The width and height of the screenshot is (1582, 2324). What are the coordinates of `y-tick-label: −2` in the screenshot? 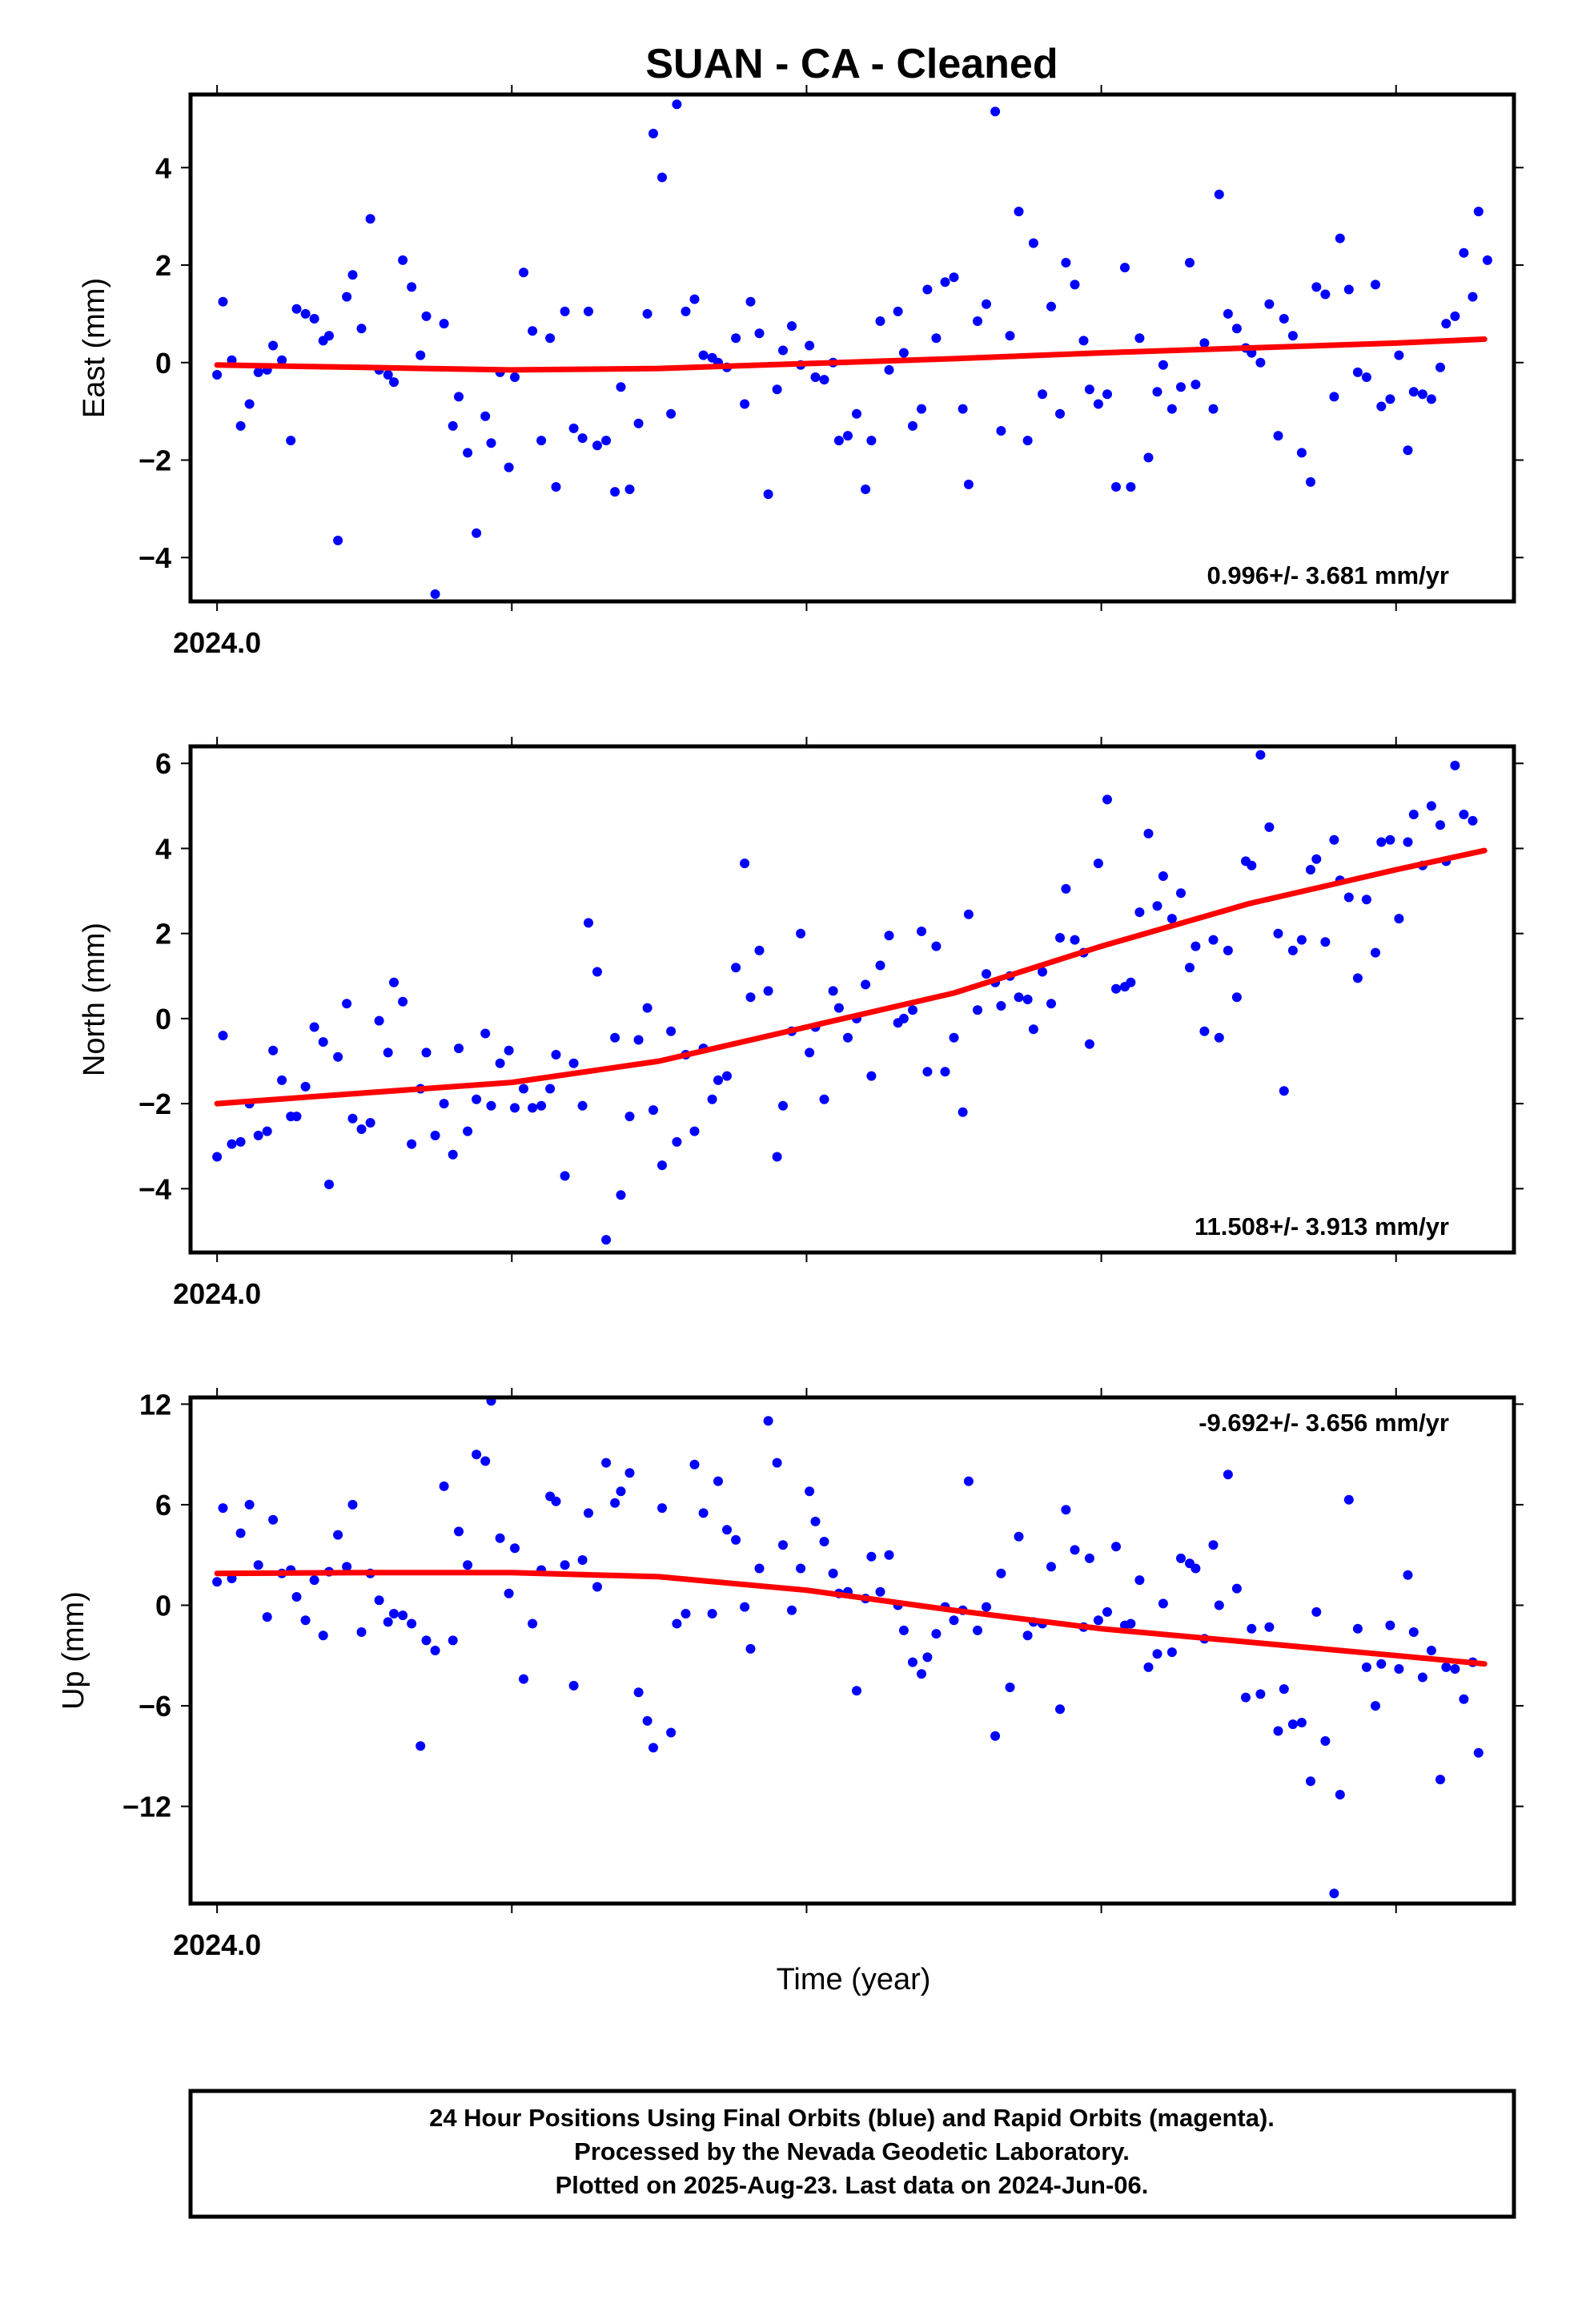 It's located at (155, 1104).